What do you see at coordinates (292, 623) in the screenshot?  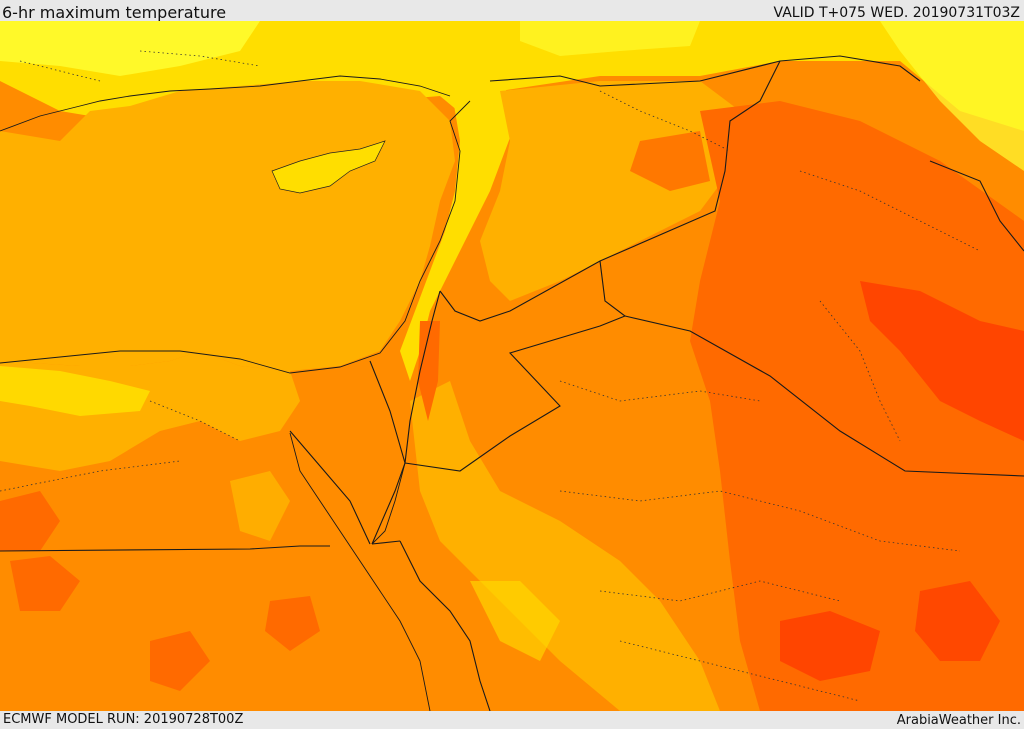 I see `nile-valley-hot-patch` at bounding box center [292, 623].